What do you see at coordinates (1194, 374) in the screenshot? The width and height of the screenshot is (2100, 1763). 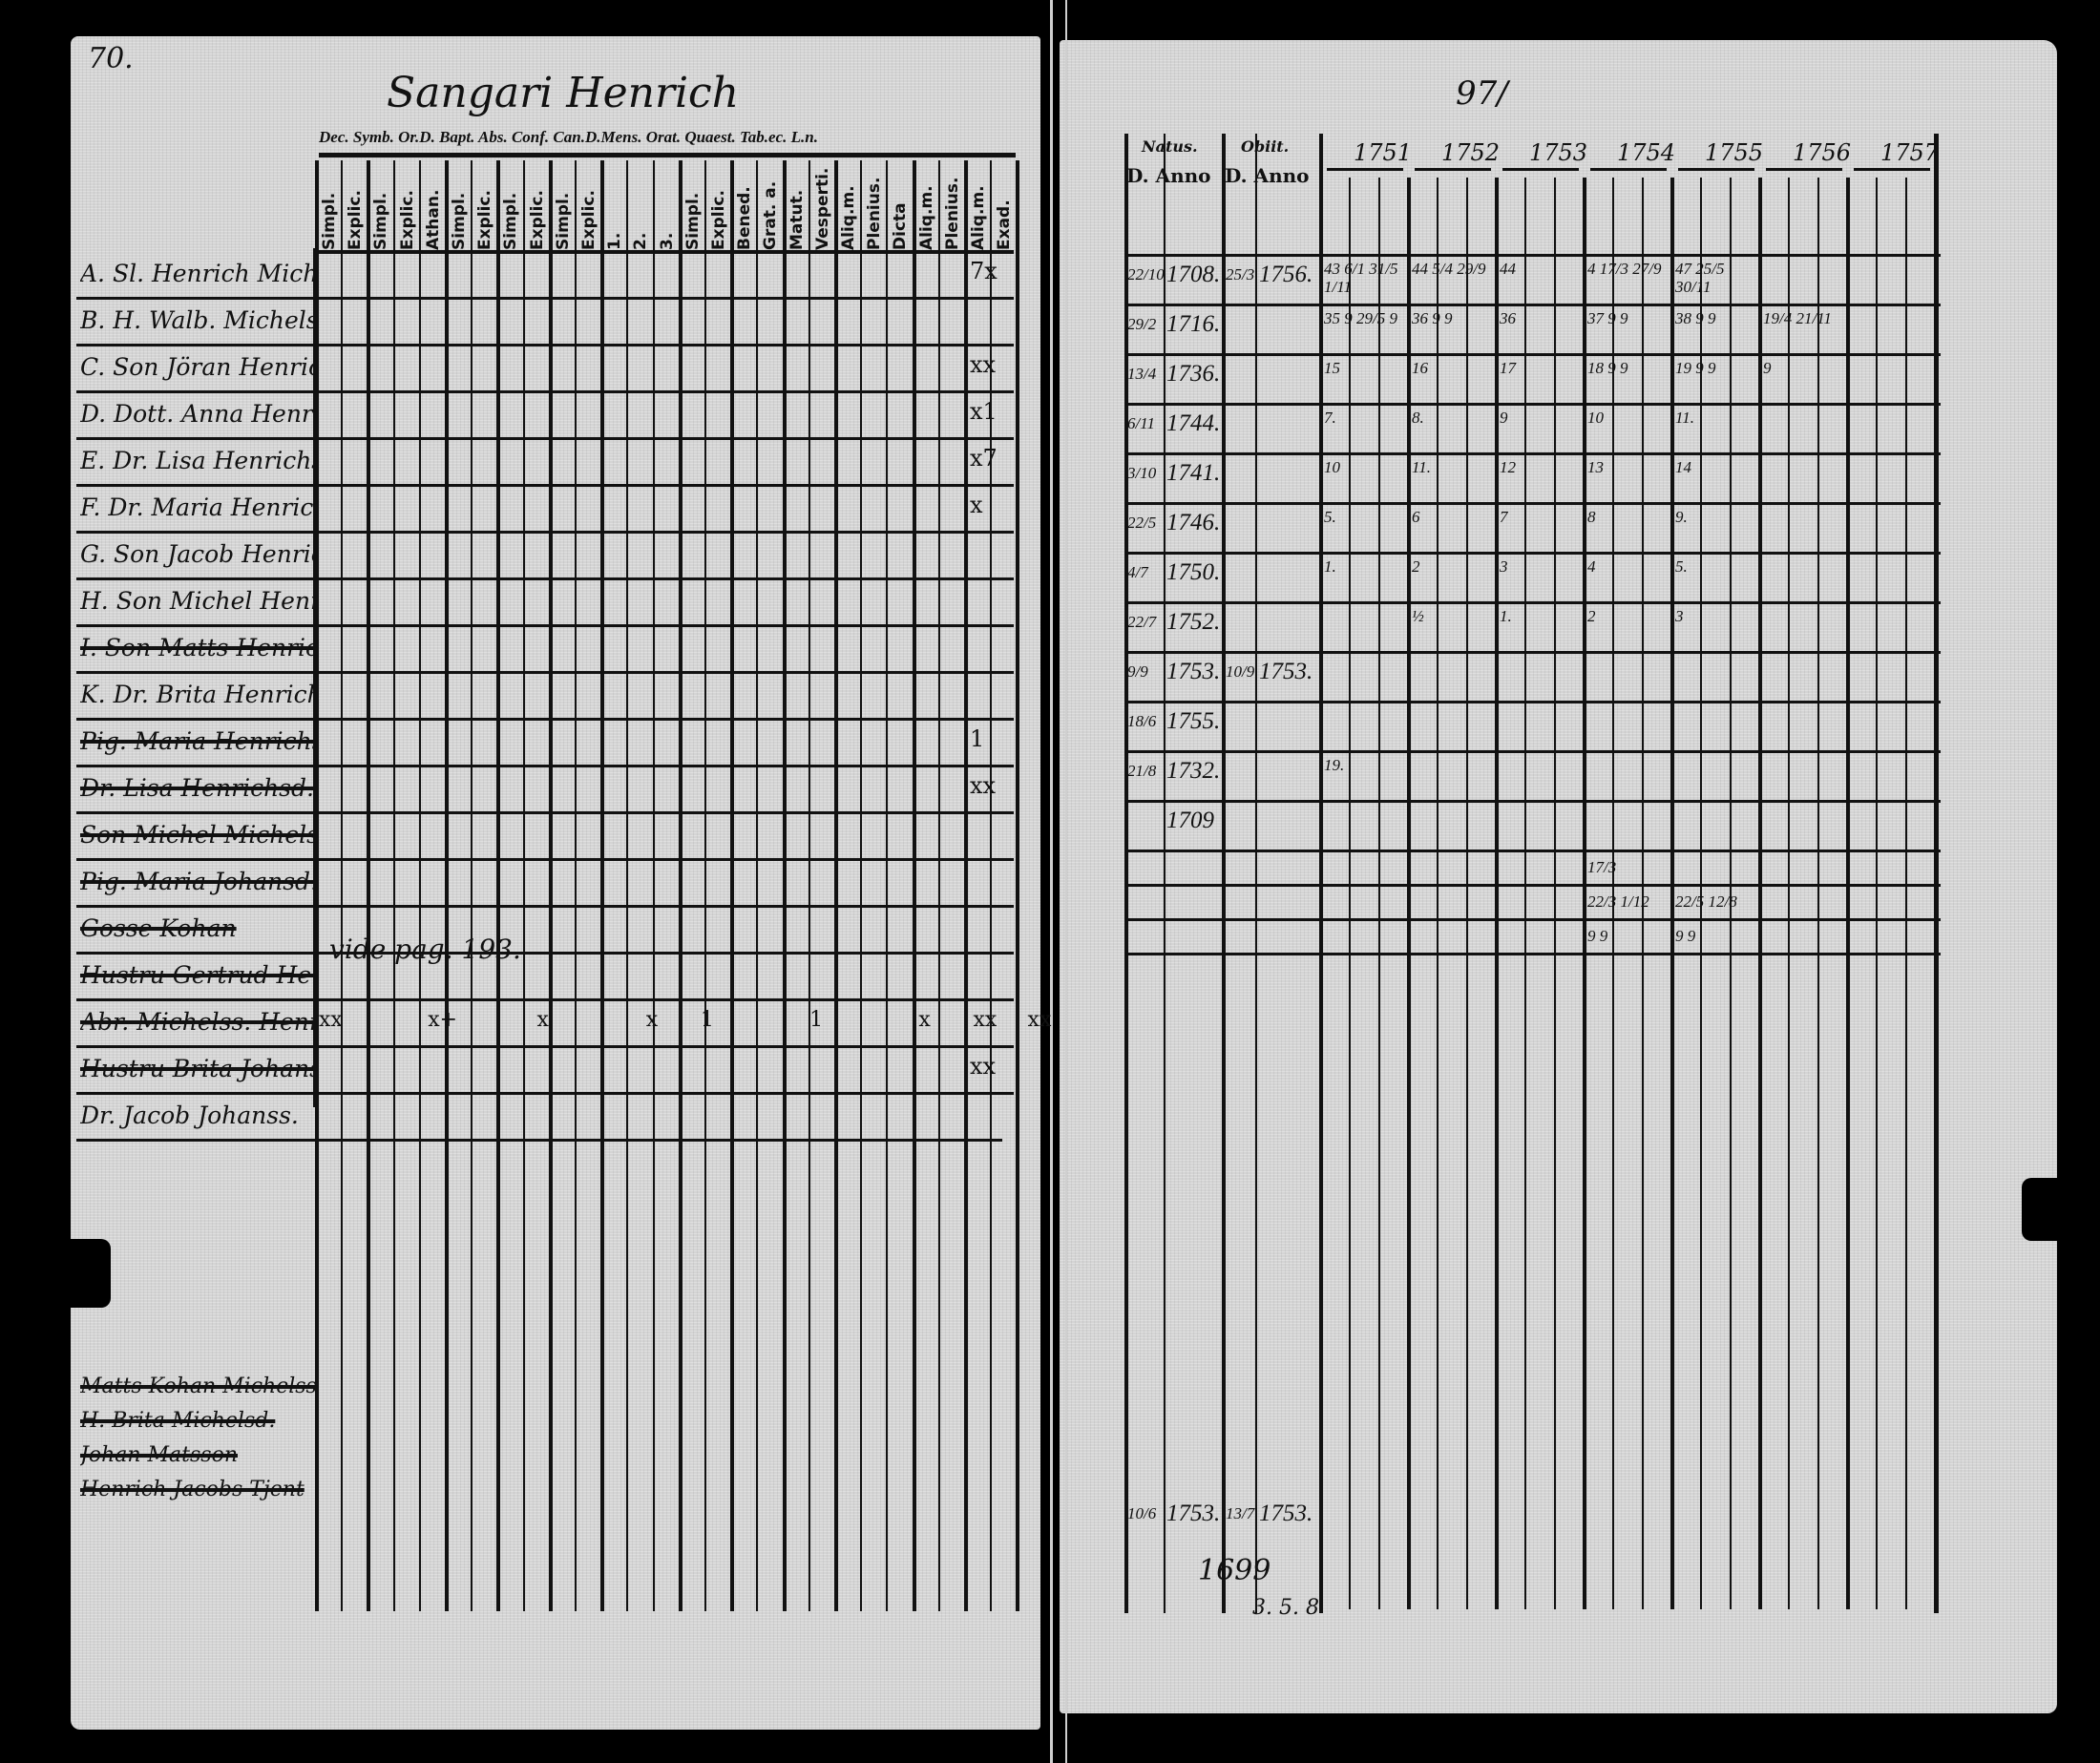 I see `natus-year: 1736.` at bounding box center [1194, 374].